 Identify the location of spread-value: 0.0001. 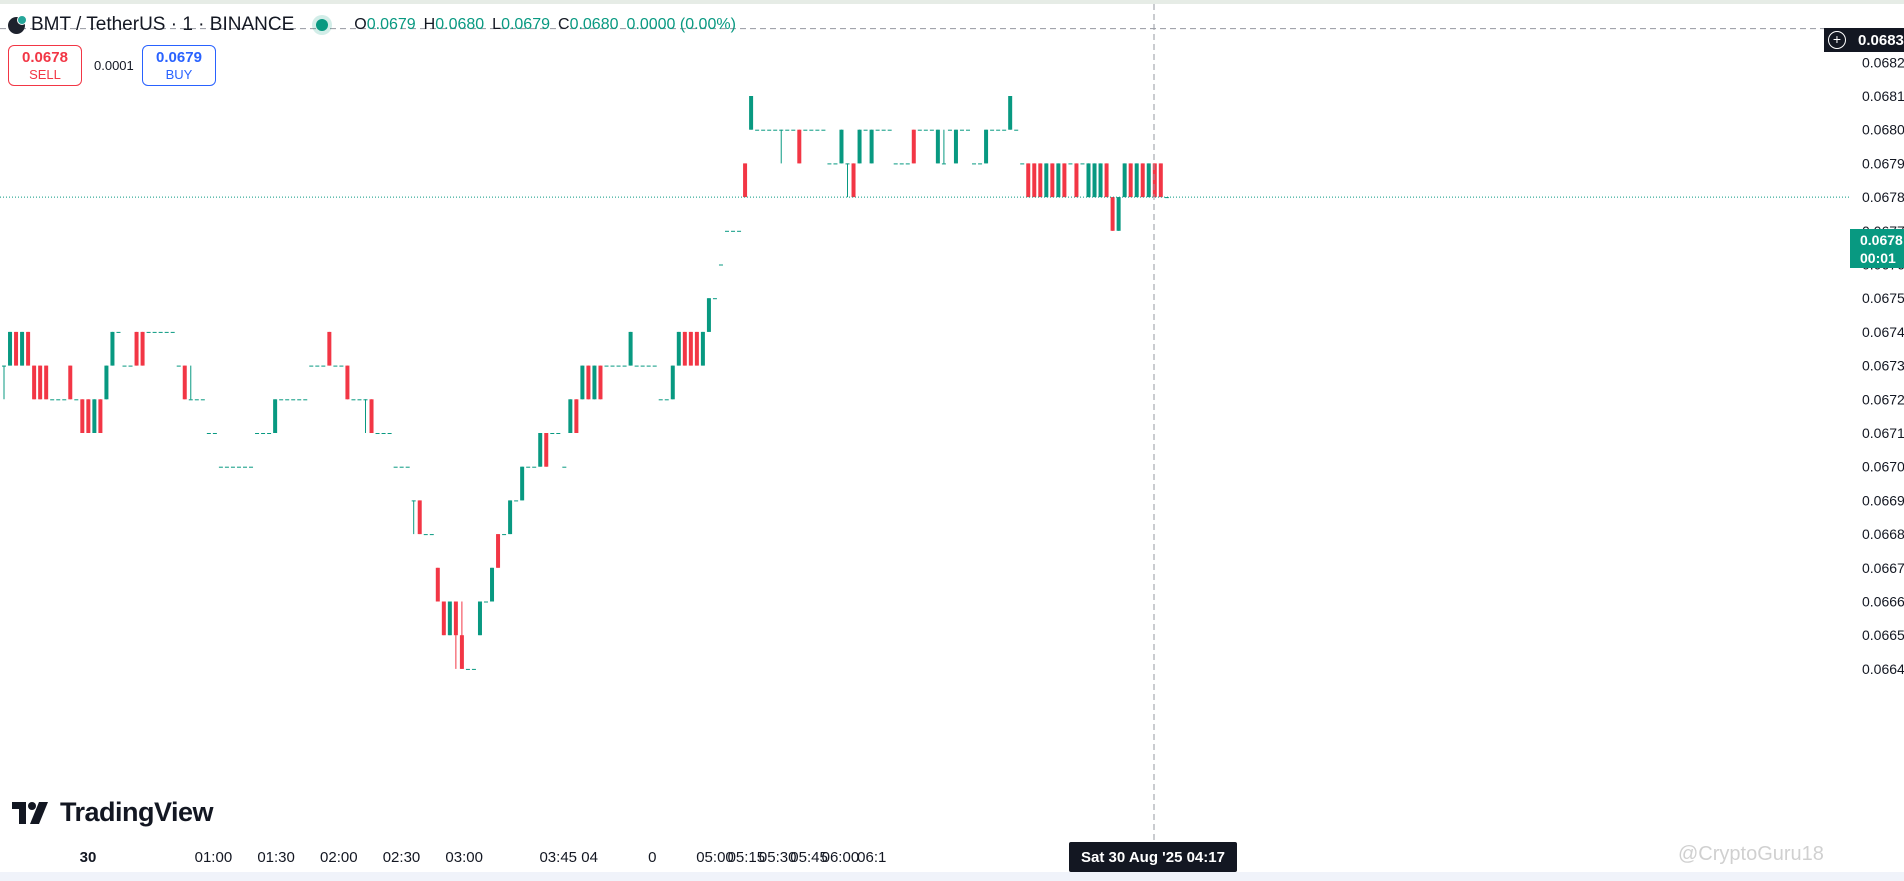
(114, 65).